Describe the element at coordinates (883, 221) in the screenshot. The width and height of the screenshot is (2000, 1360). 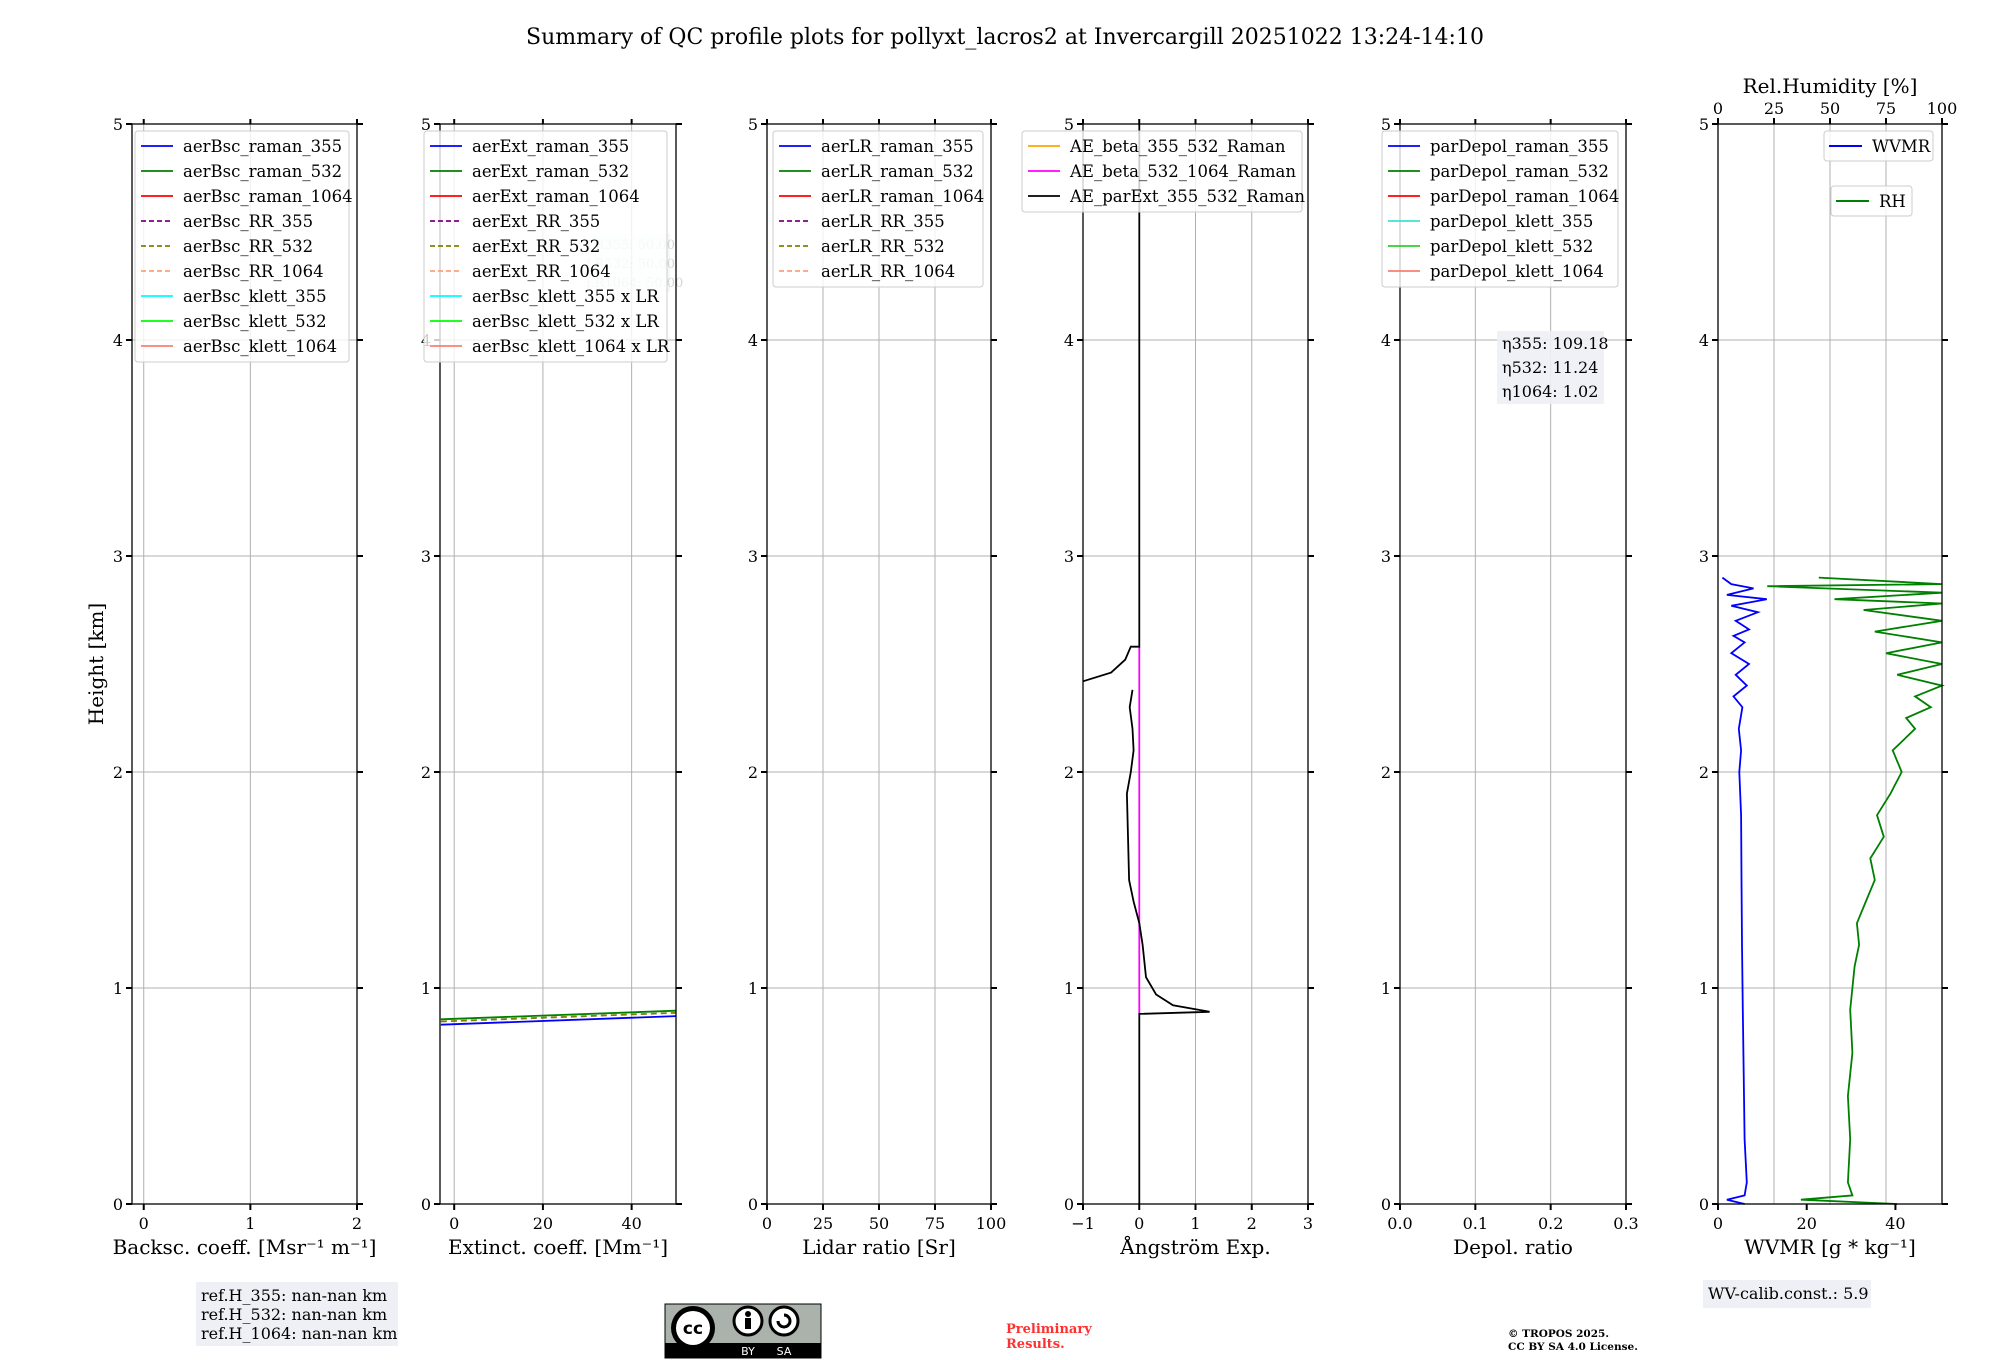
I see `legend-label: aerLR_RR_355` at that location.